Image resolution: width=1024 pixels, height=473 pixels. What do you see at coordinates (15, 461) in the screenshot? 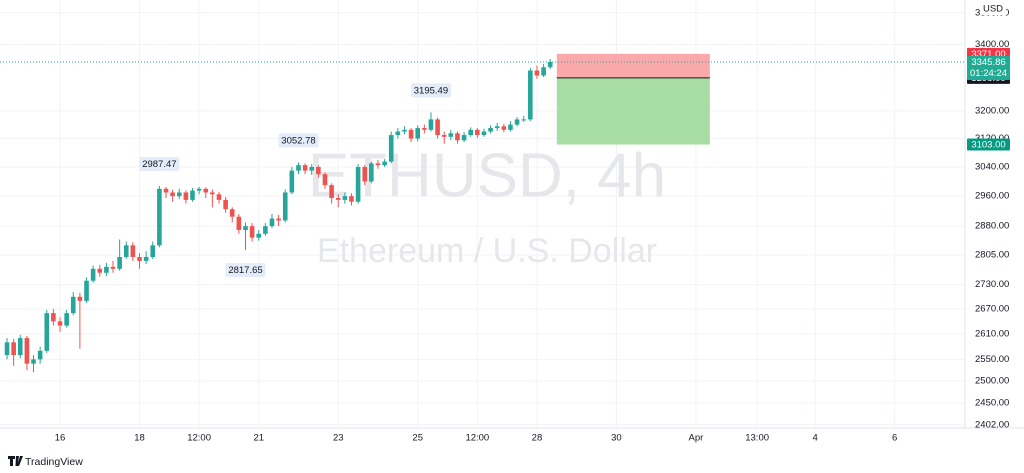
I see `brand-icon` at bounding box center [15, 461].